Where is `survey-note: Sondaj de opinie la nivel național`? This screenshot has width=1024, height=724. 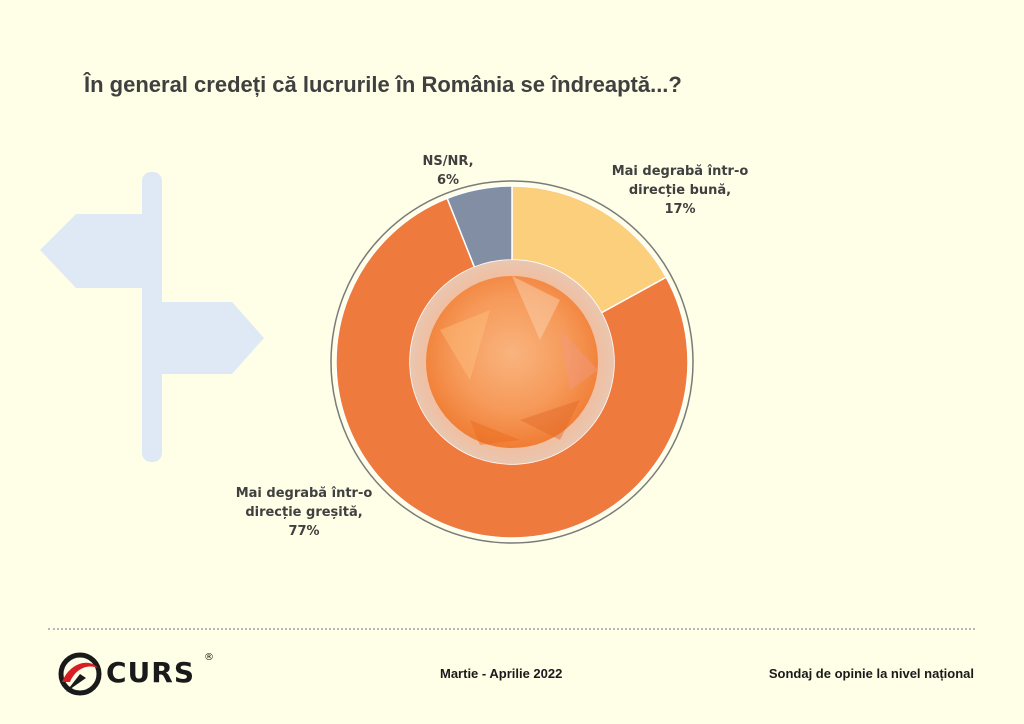
survey-note: Sondaj de opinie la nivel național is located at coordinates (871, 673).